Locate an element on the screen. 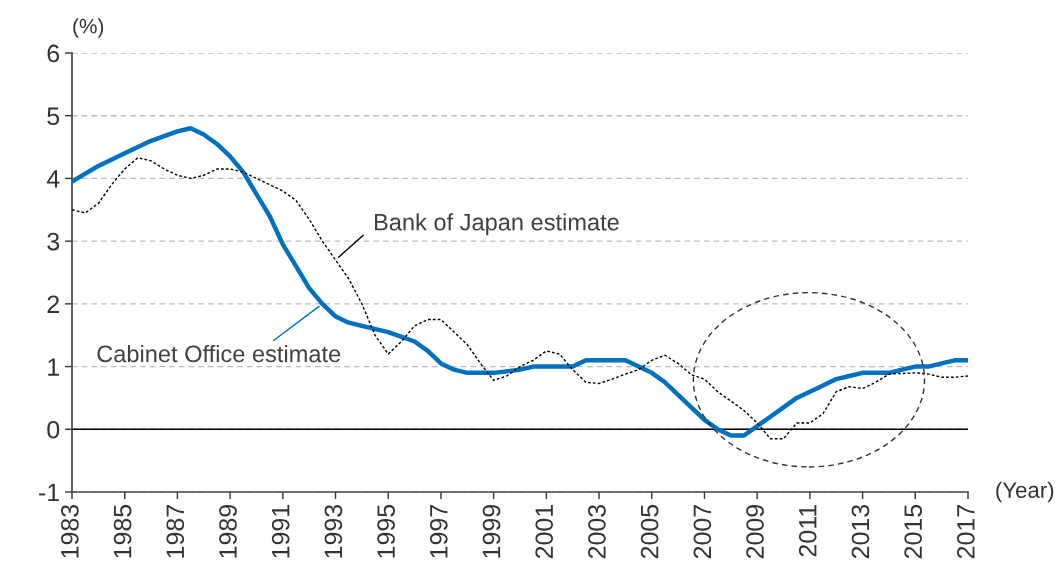 This screenshot has height=572, width=1064. y-tick-label: 6 is located at coordinates (53, 53).